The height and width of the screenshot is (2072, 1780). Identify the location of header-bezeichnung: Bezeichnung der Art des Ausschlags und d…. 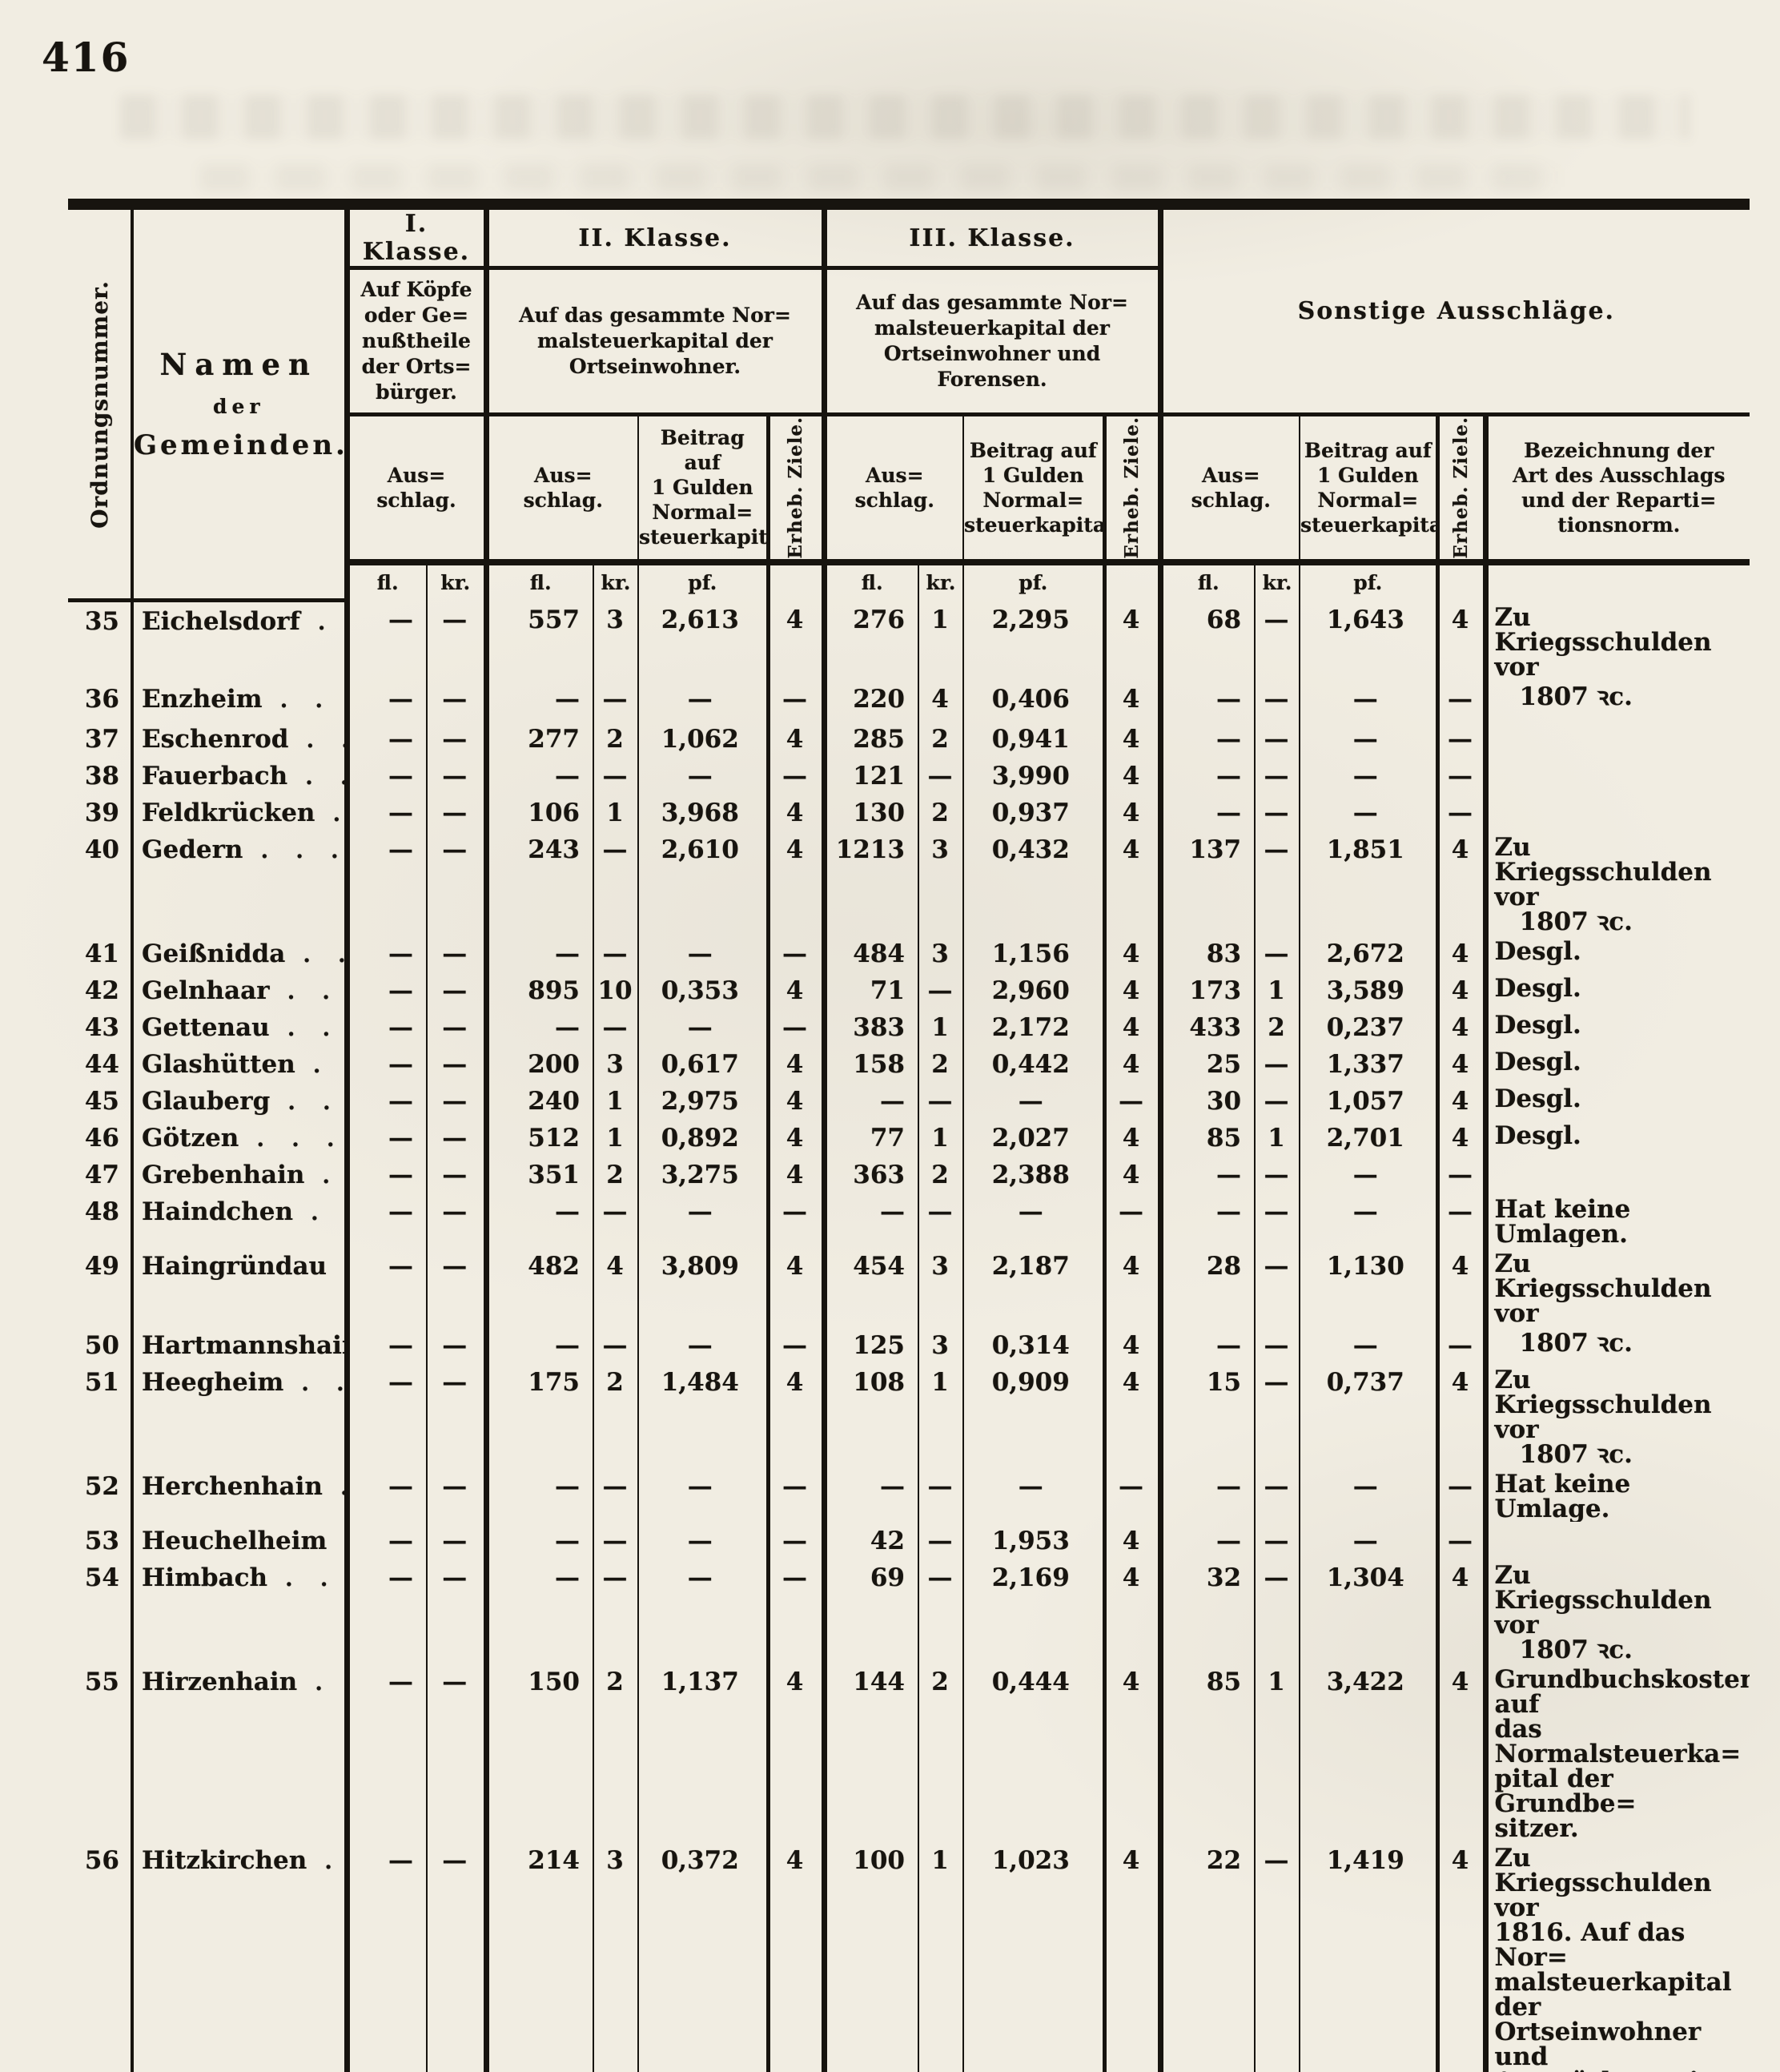
(1616, 489).